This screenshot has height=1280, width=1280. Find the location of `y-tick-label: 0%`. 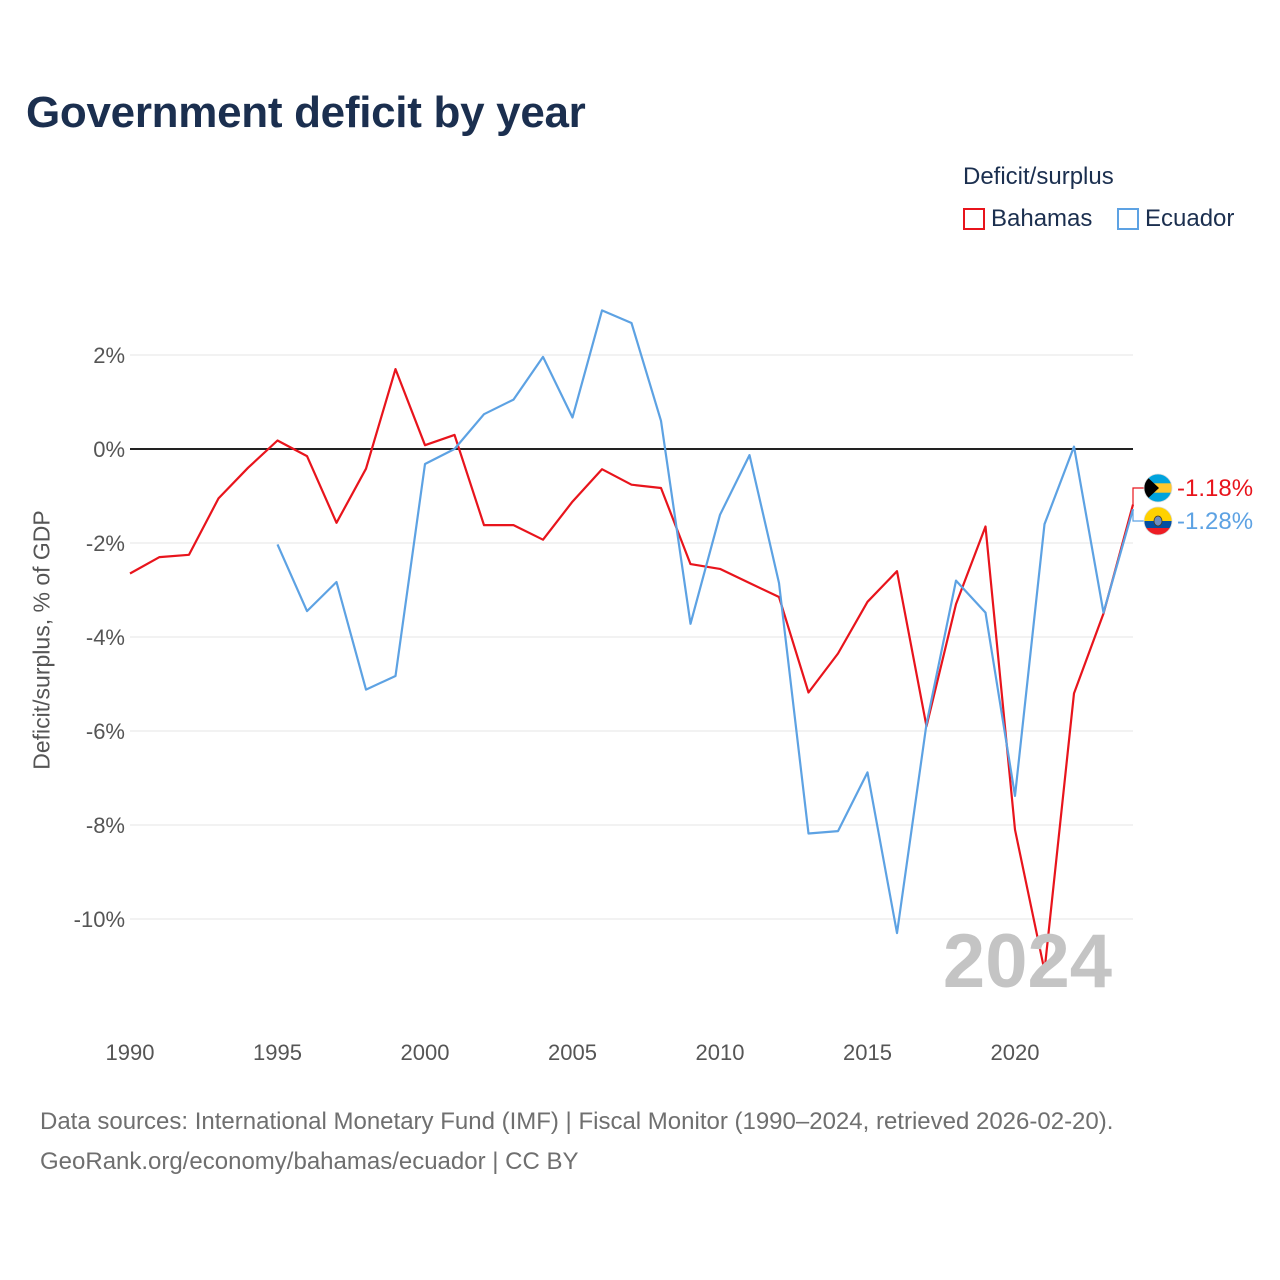

y-tick-label: 0% is located at coordinates (109, 449).